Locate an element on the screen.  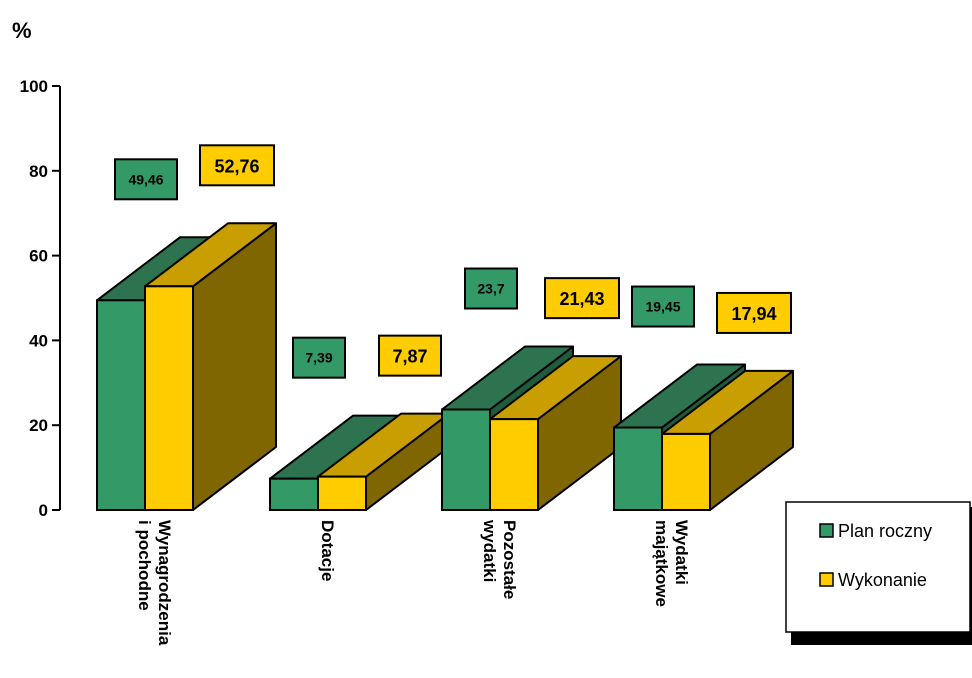
y-tick-label: 60 is located at coordinates (38, 256).